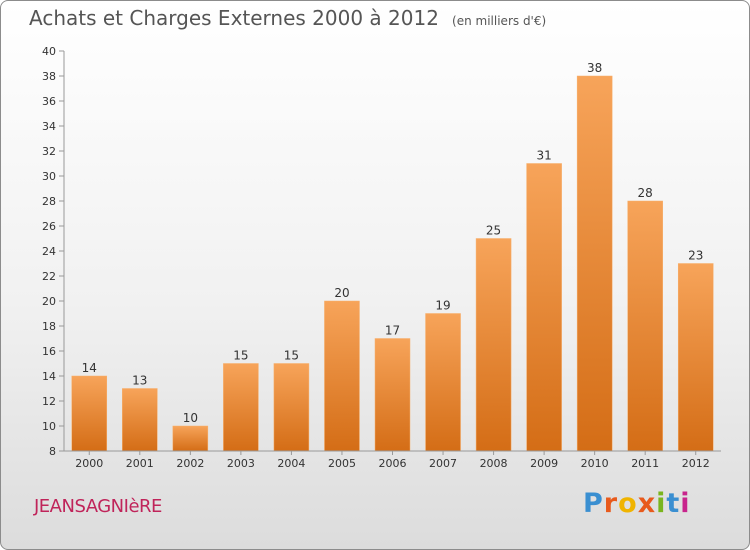  I want to click on data-label: 19, so click(442, 306).